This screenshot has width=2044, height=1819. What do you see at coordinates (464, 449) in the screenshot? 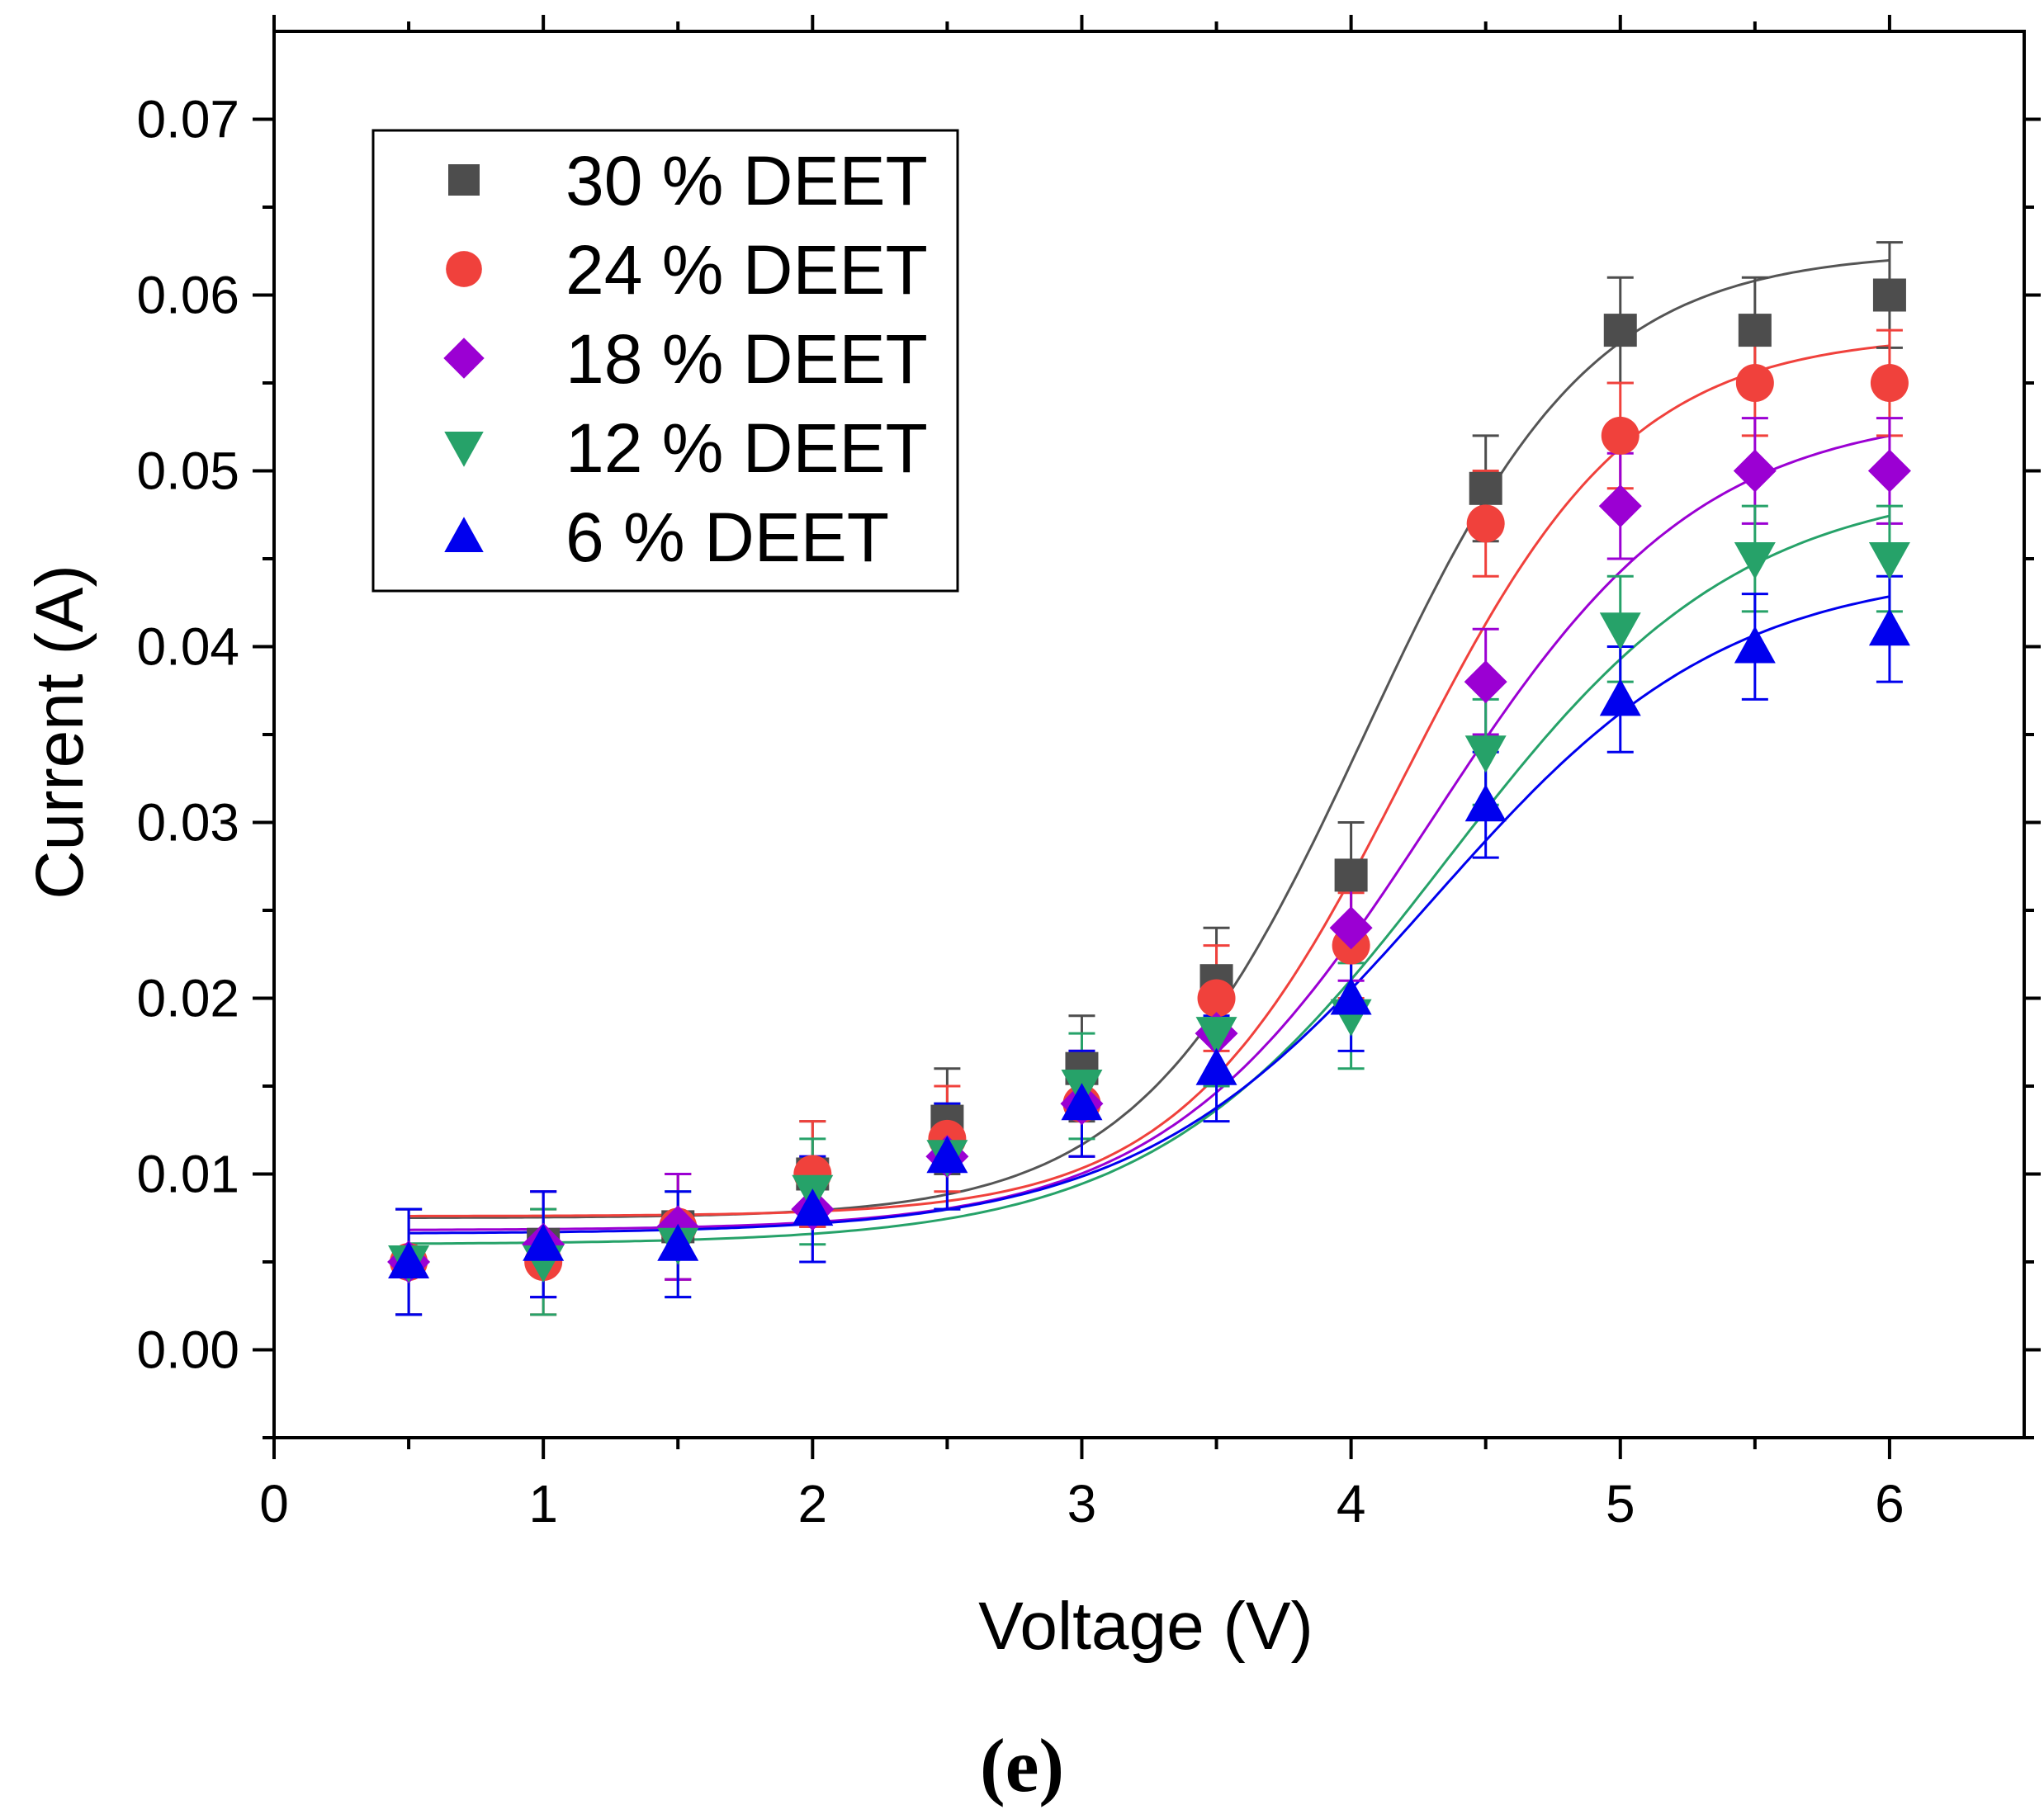
I see `legend-marker-12-deet` at bounding box center [464, 449].